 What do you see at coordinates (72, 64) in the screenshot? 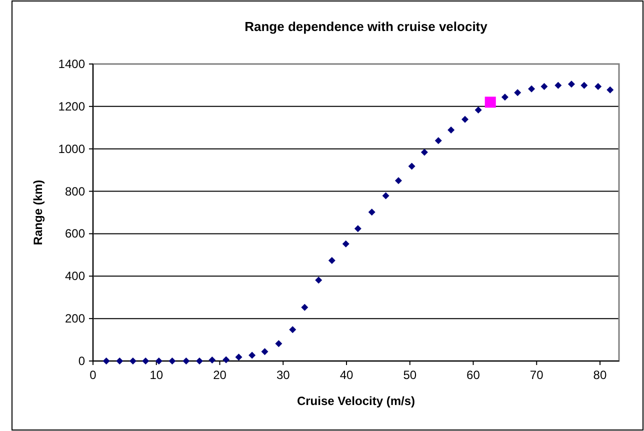
I see `y-tick-label: 1400` at bounding box center [72, 64].